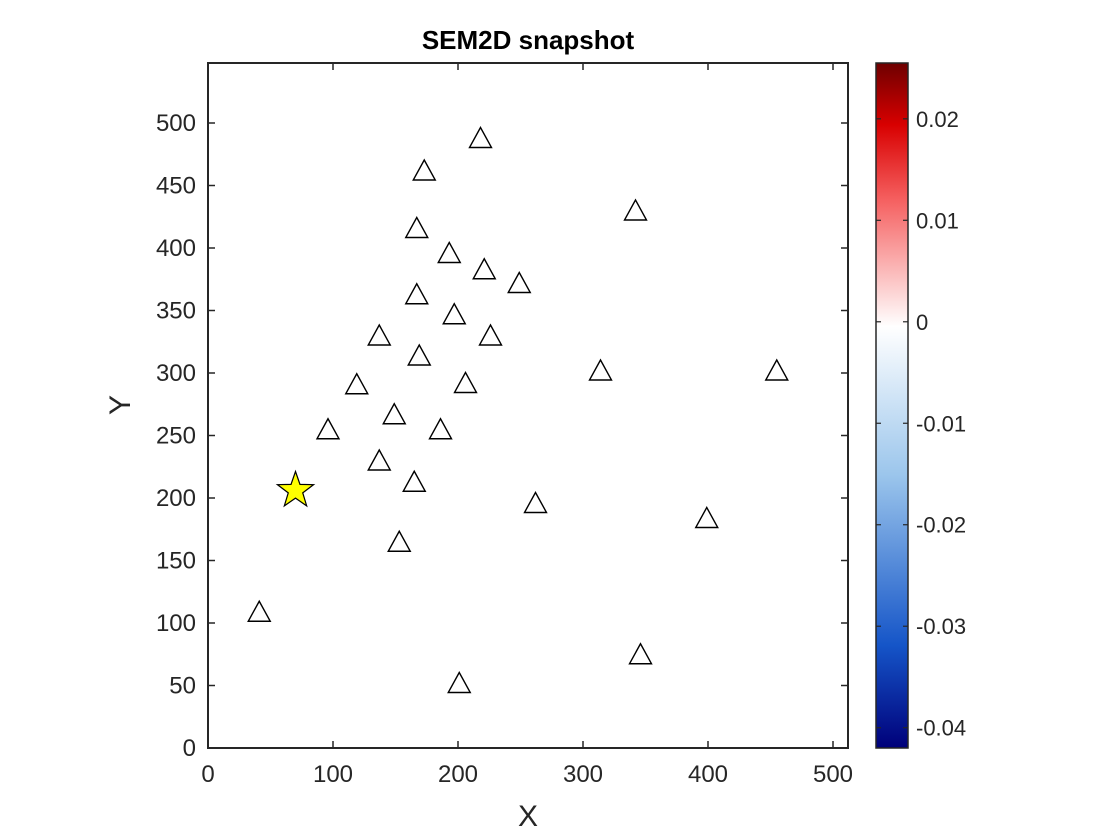  What do you see at coordinates (176, 248) in the screenshot?
I see `y-tick-label: 400` at bounding box center [176, 248].